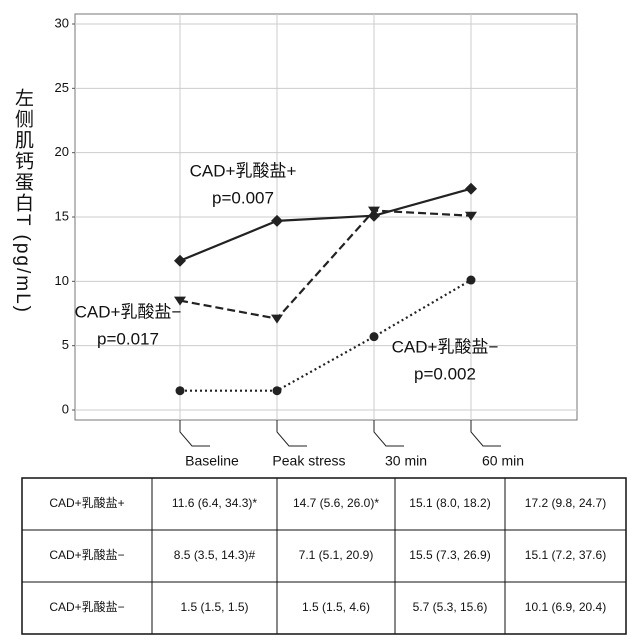  What do you see at coordinates (336, 607) in the screenshot?
I see `table-cell: 1.5 (1.5, 4.6)` at bounding box center [336, 607].